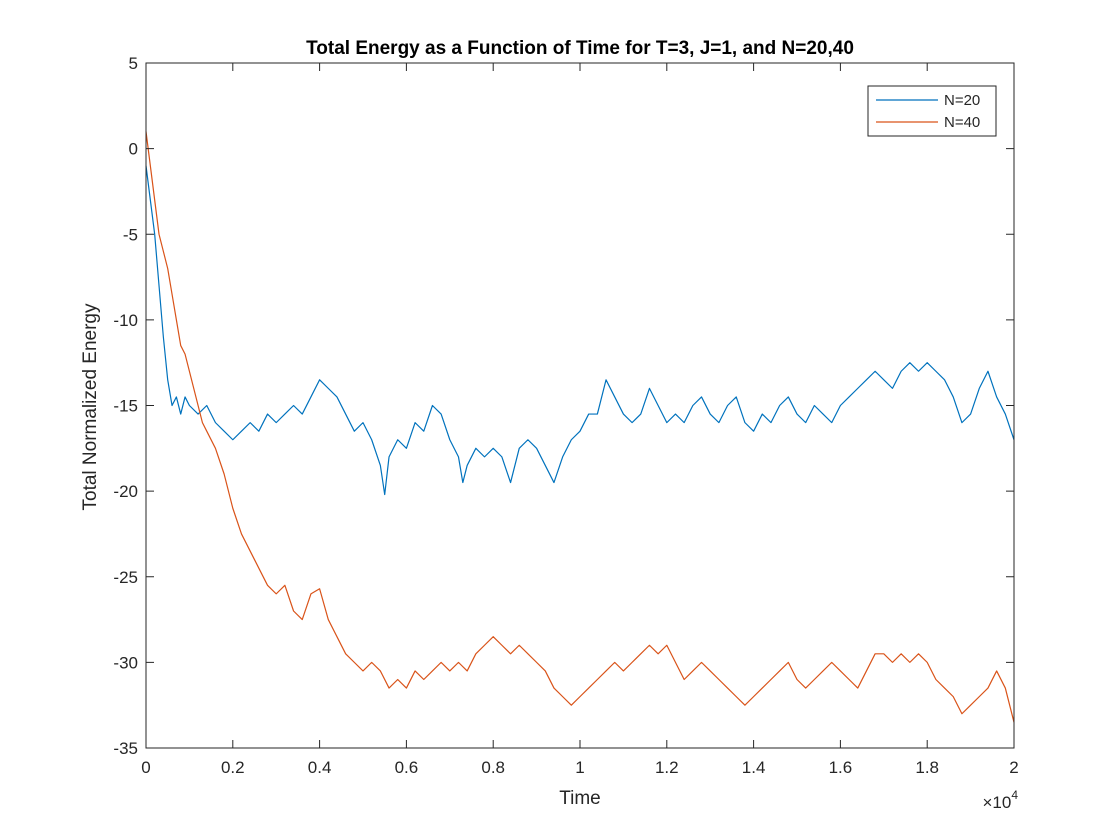  I want to click on x-tick-label: 0.4, so click(320, 767).